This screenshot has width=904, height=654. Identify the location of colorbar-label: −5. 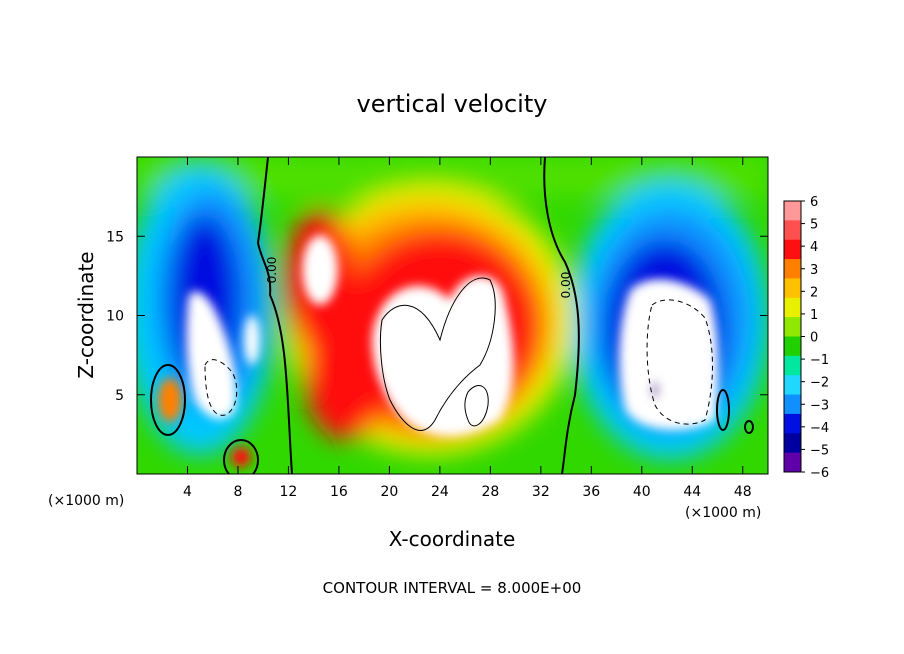
(819, 450).